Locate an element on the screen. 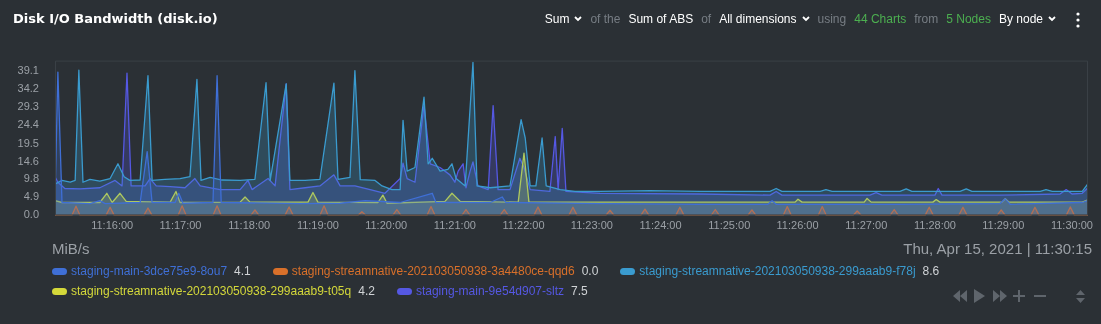 This screenshot has height=324, width=1101. legend-label: staging-streamnative-202103050938-3a4480ce-qqd6 is located at coordinates (433, 271).